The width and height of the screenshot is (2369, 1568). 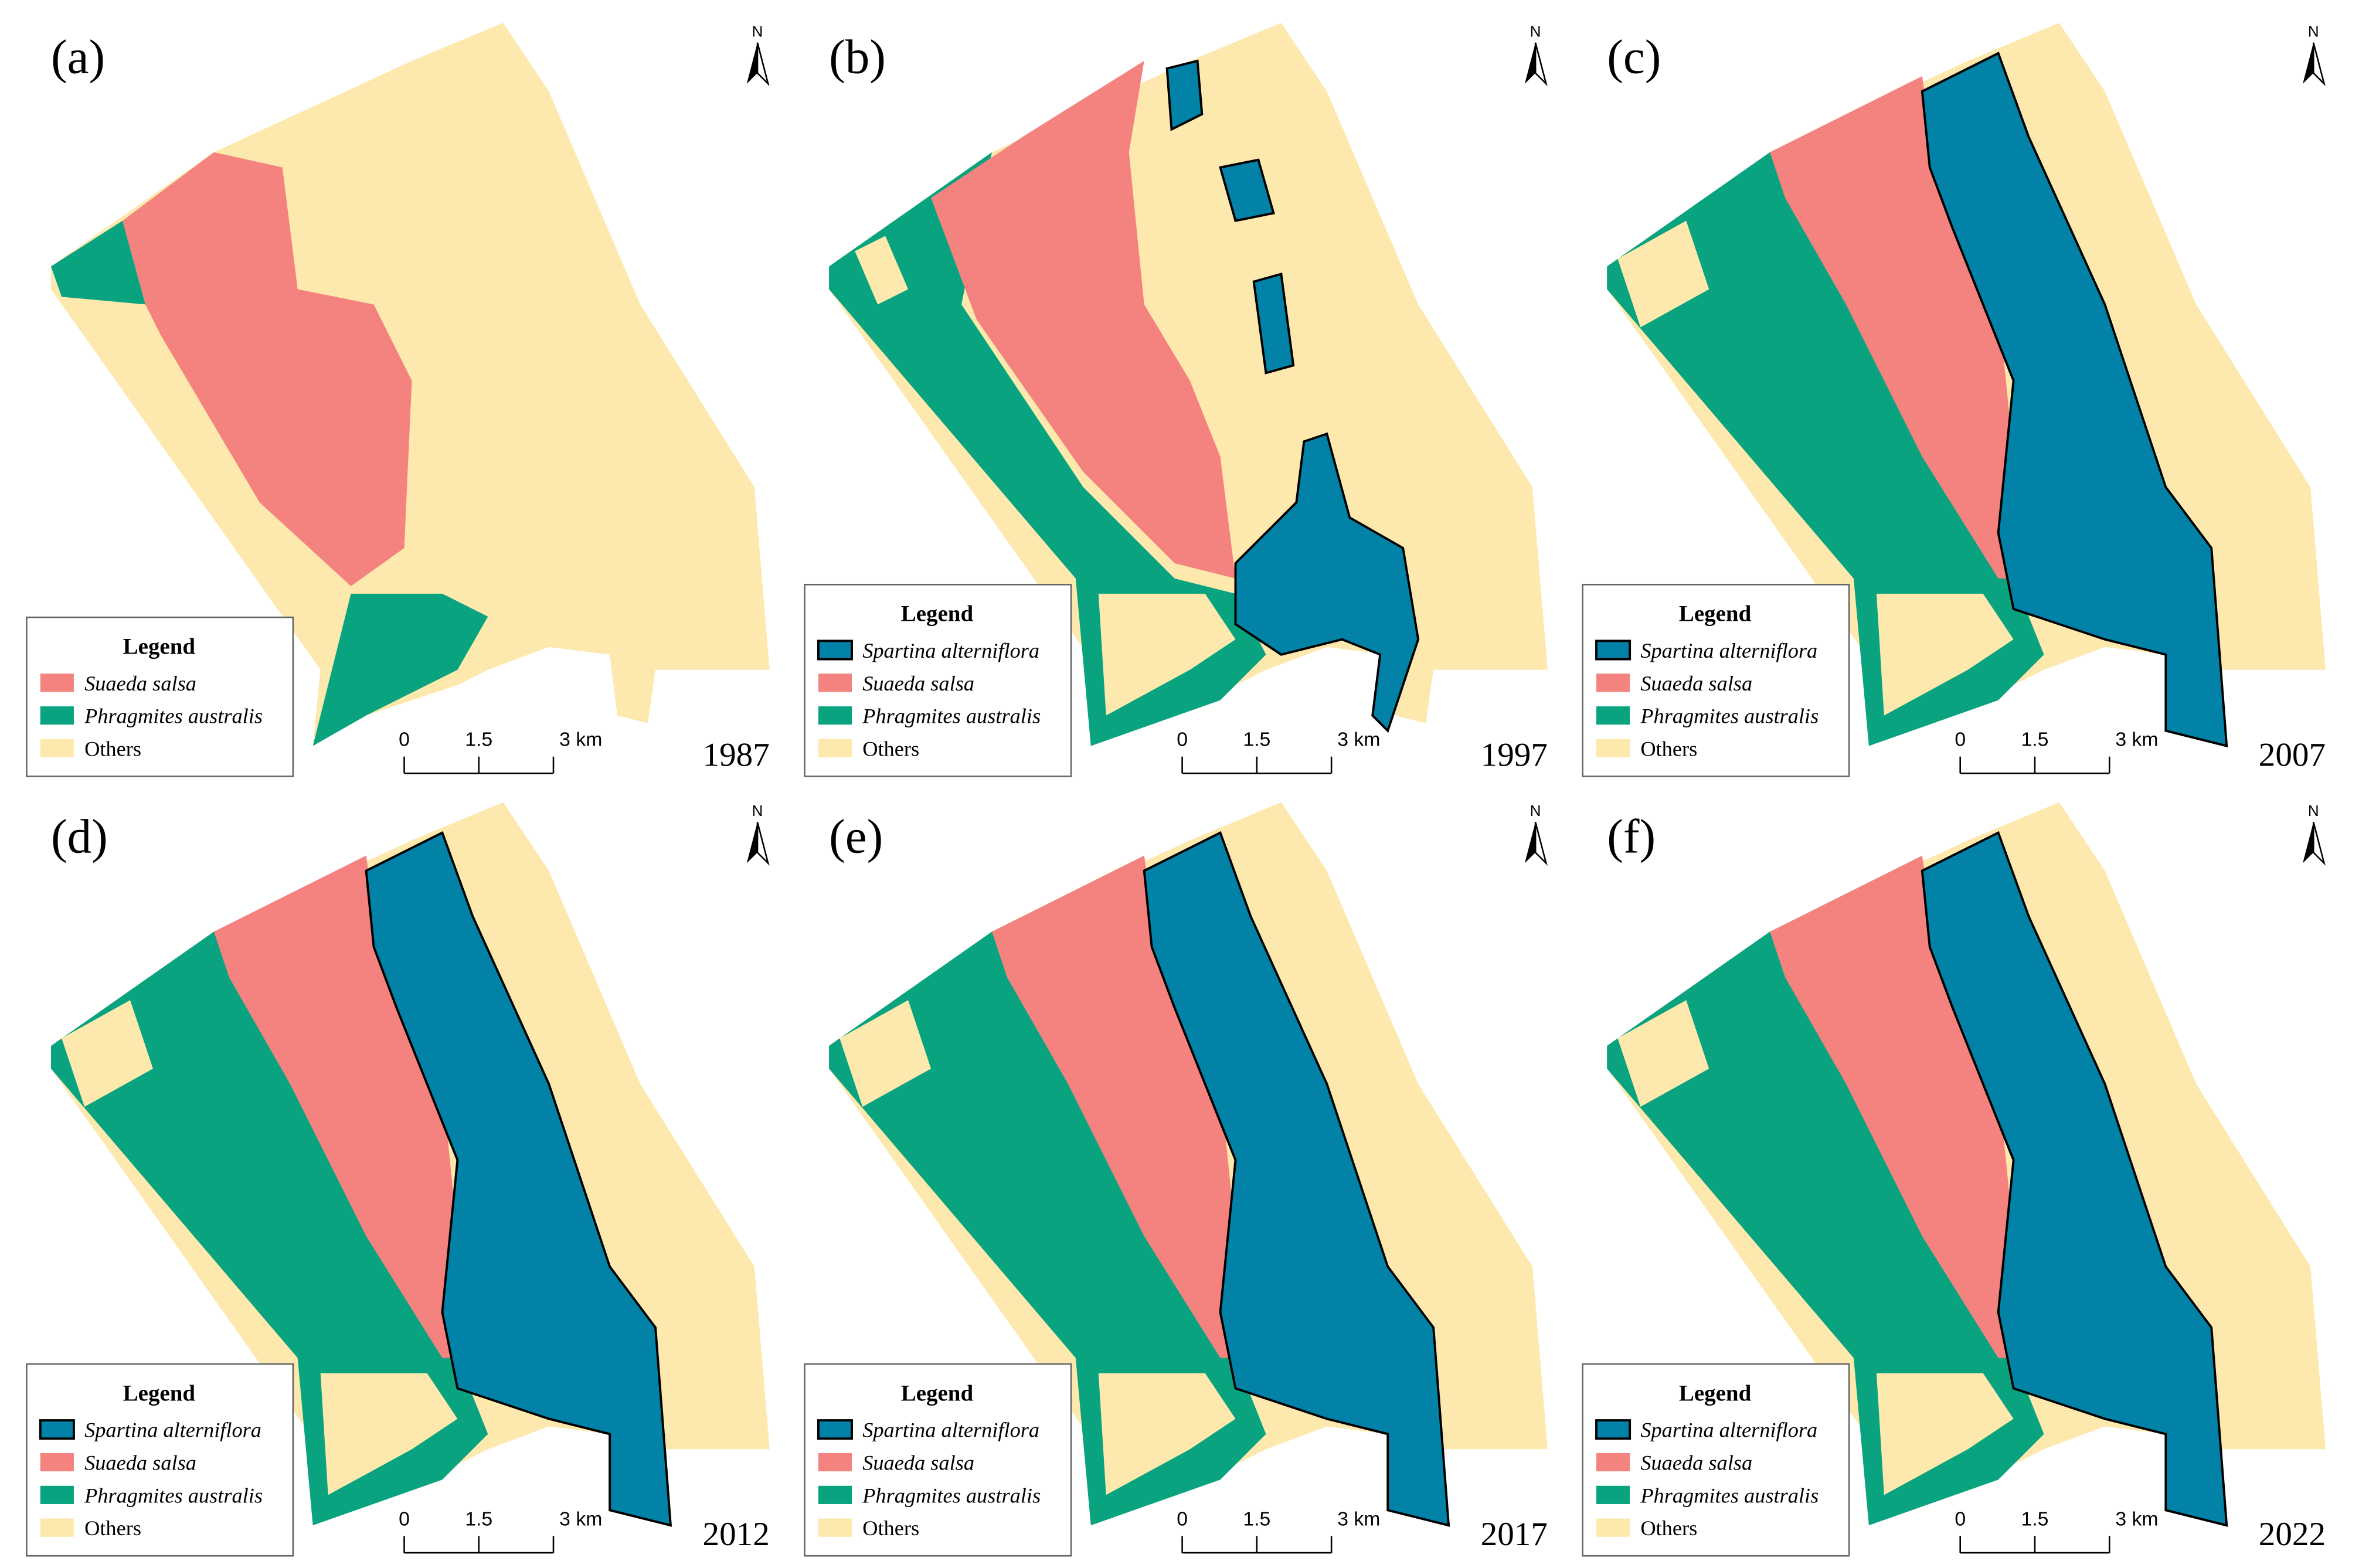 What do you see at coordinates (736, 754) in the screenshot?
I see `year-label: 1987` at bounding box center [736, 754].